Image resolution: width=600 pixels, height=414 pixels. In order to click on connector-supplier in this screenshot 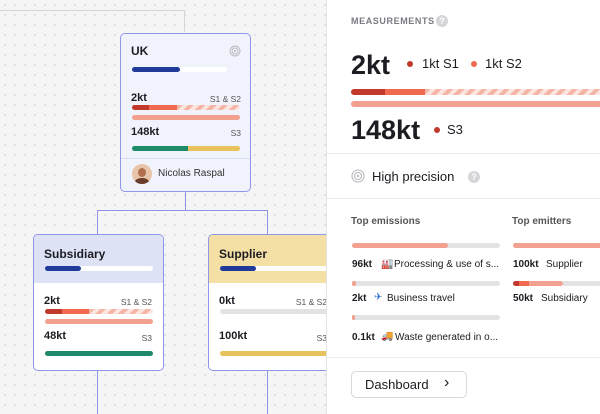, I will do `click(267, 222)`.